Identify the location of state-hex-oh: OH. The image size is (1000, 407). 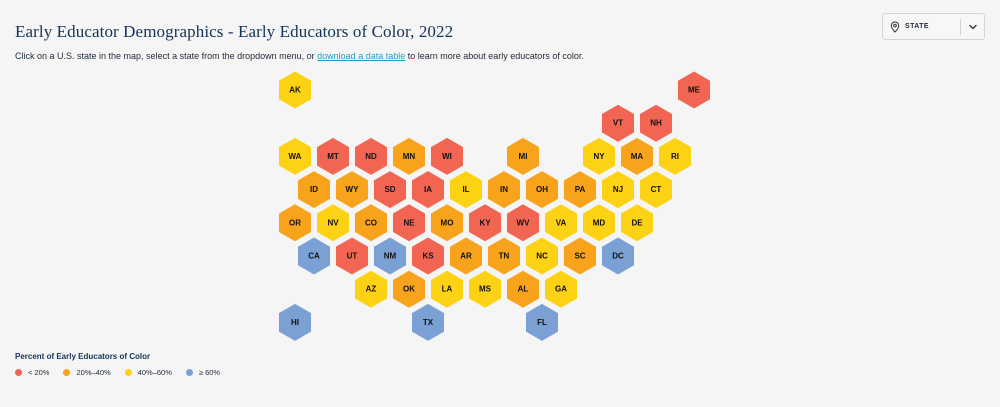
(542, 190).